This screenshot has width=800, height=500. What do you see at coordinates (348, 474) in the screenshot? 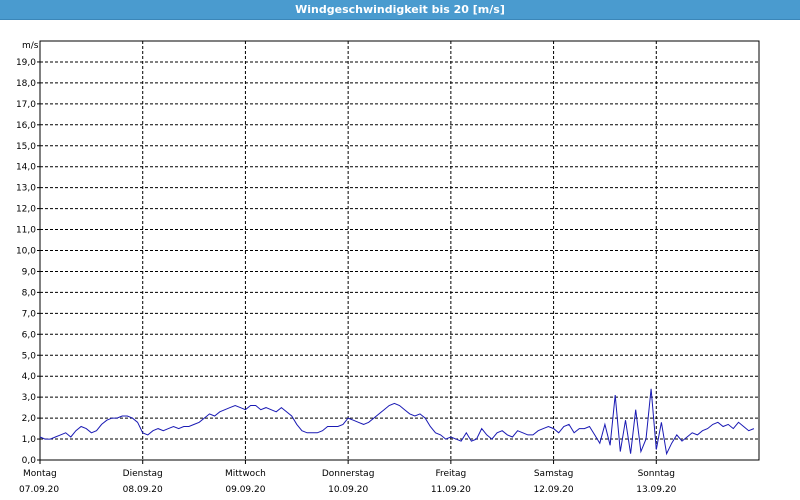
I see `x-tick-day-label: Donnerstag` at bounding box center [348, 474].